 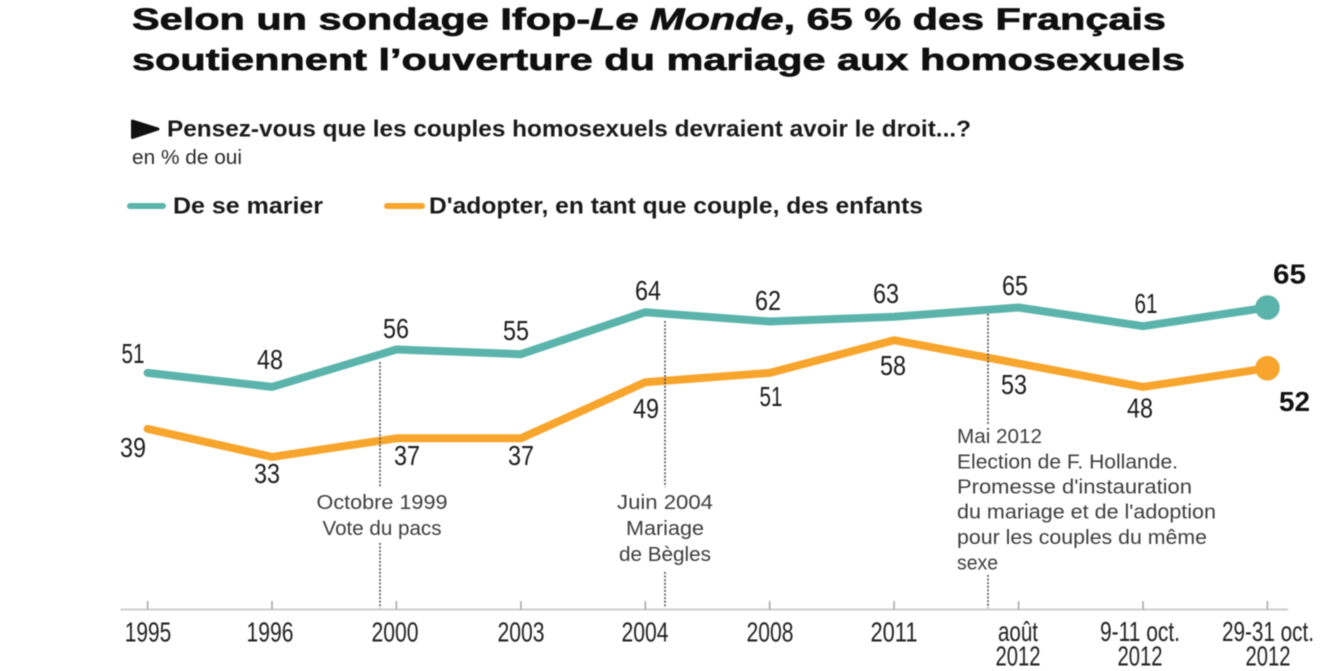 I want to click on svg-text: 39, so click(x=133, y=447).